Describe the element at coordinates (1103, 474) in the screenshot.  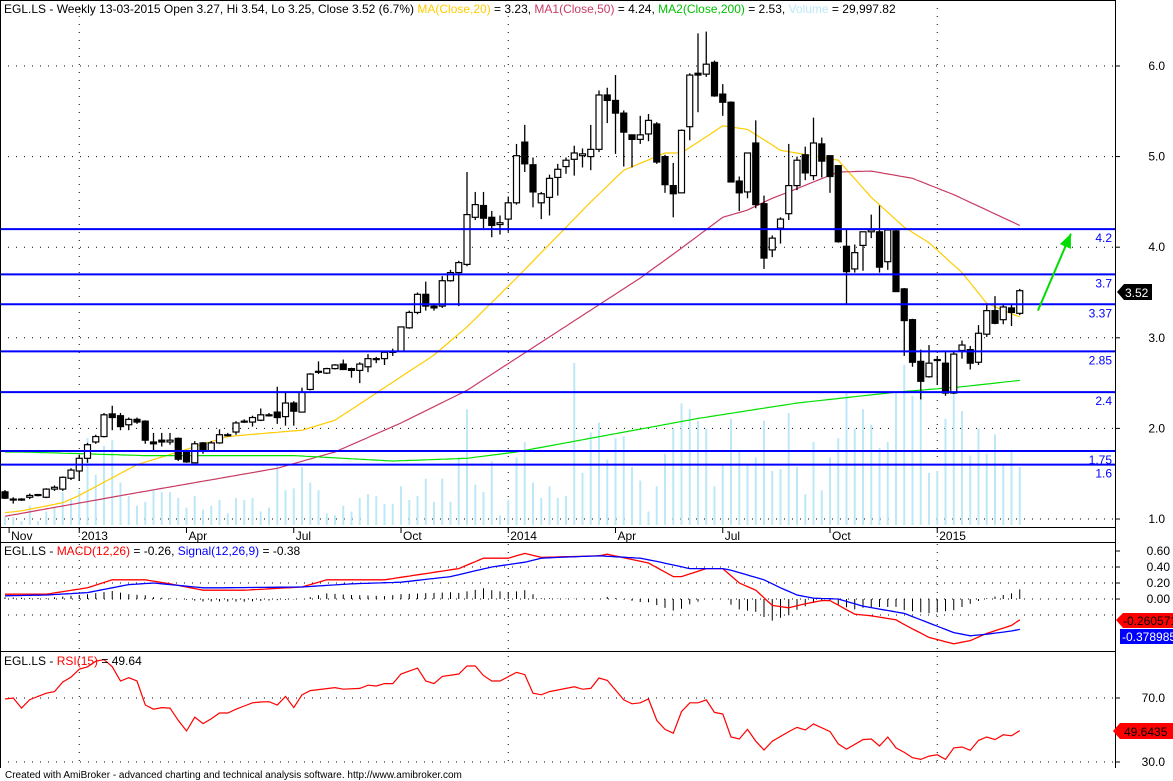
I see `level-label: 1.6` at that location.